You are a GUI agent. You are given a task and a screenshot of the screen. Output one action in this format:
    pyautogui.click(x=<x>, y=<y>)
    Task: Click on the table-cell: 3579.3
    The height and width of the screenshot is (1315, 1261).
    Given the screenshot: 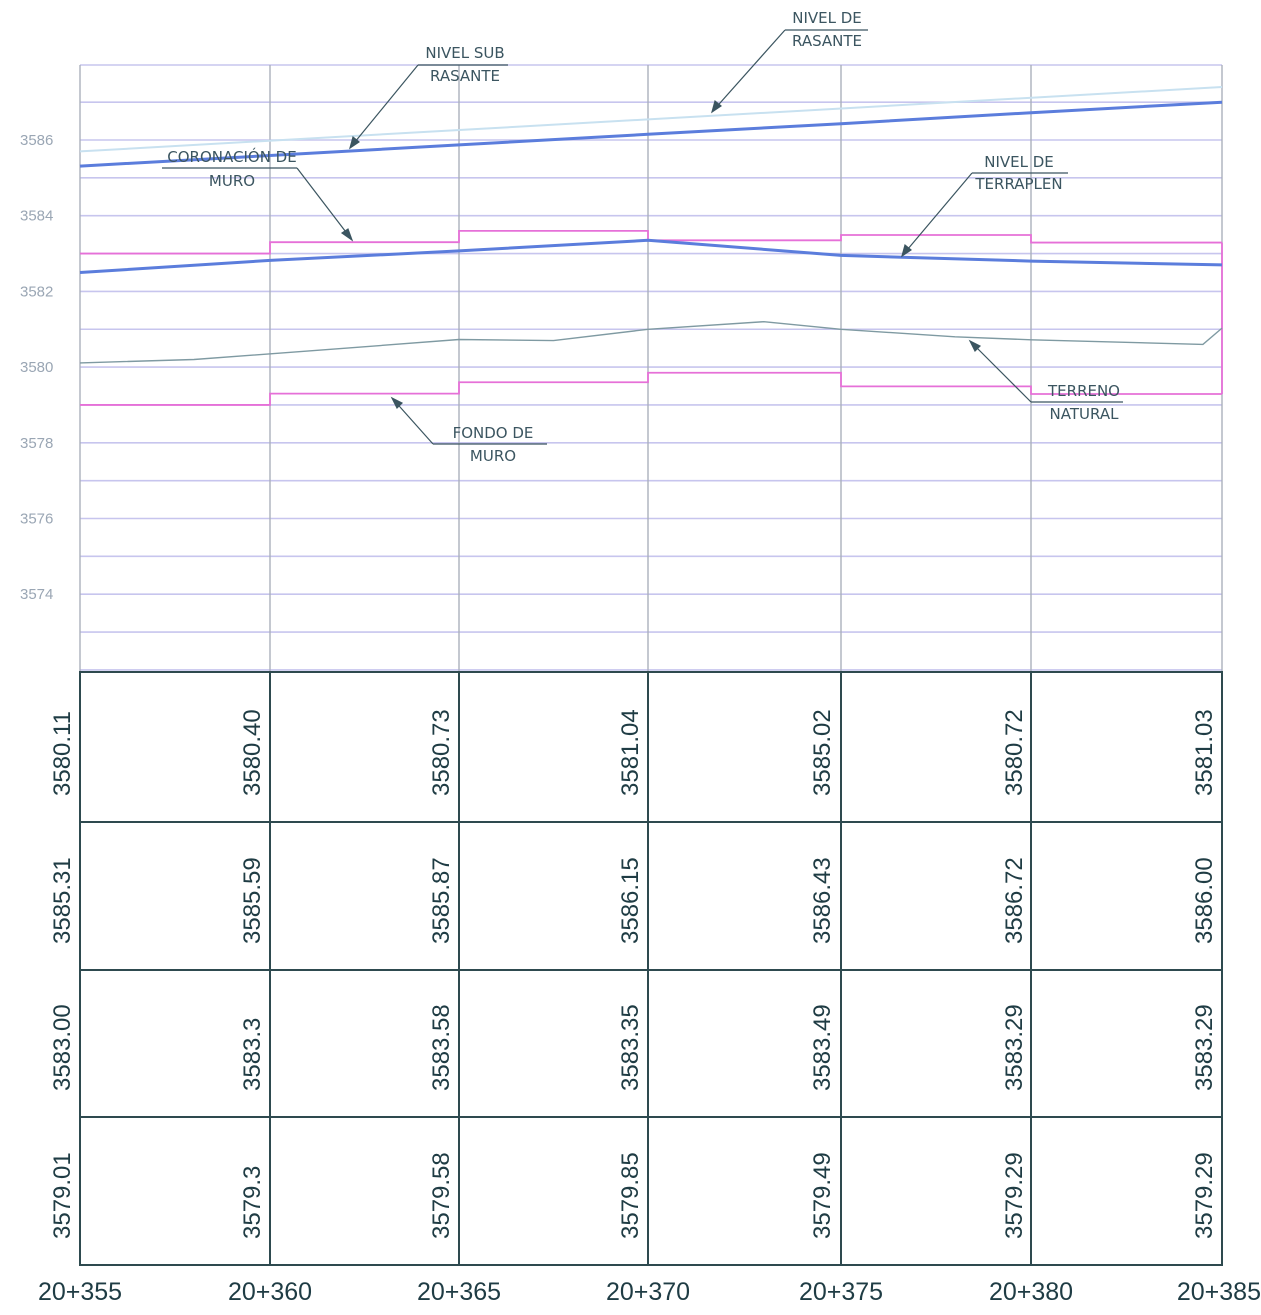 What is the action you would take?
    pyautogui.click(x=252, y=1202)
    